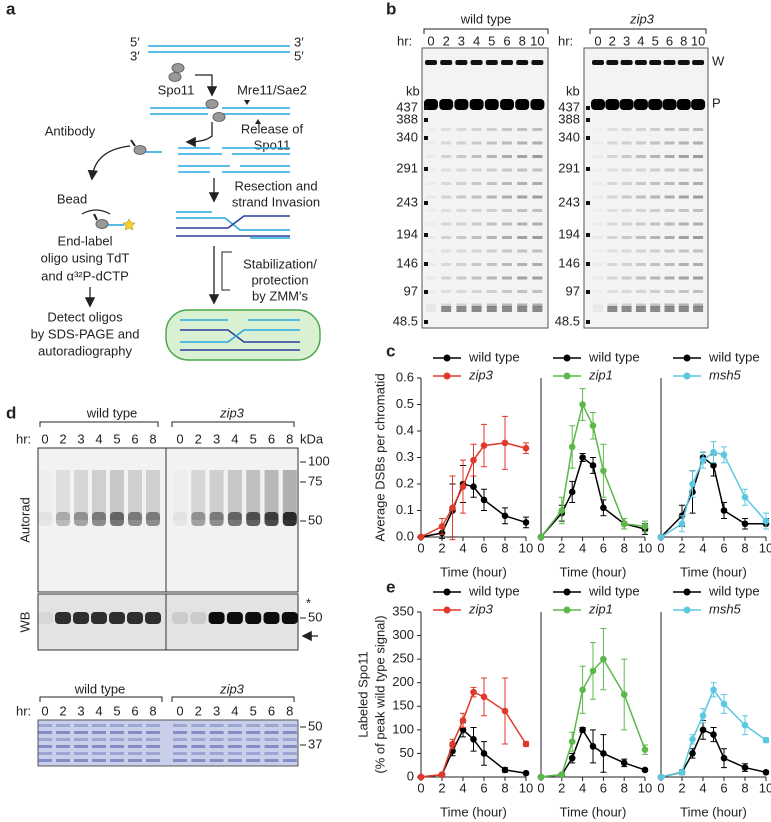 This screenshot has width=771, height=822. What do you see at coordinates (280, 263) in the screenshot?
I see `label: Stabilization/` at bounding box center [280, 263].